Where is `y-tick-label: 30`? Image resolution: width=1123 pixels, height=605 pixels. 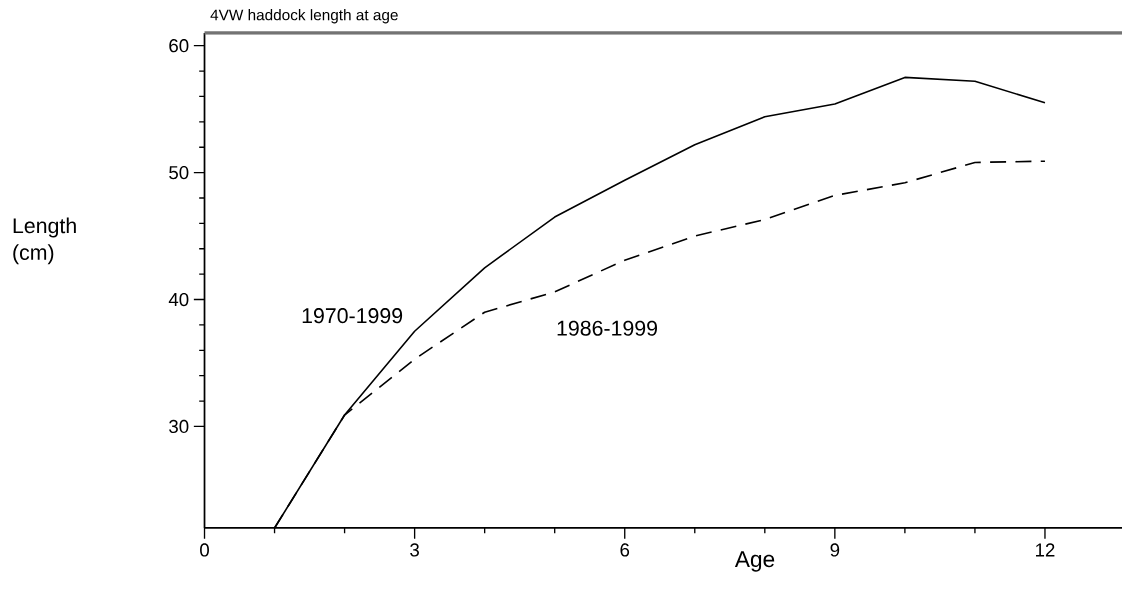 y-tick-label: 30 is located at coordinates (179, 426).